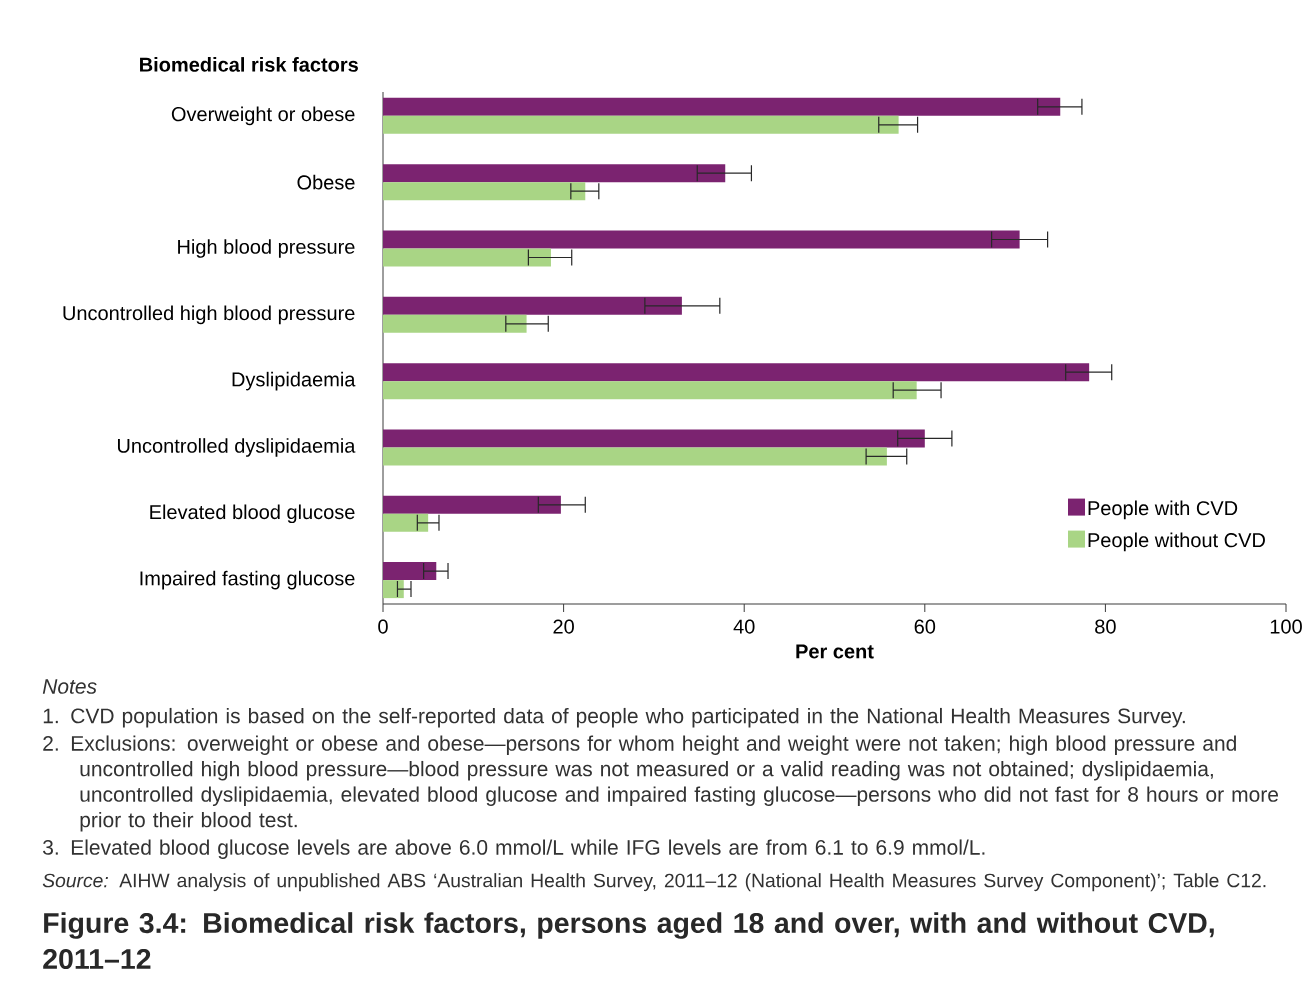 The image size is (1312, 995). Describe the element at coordinates (252, 514) in the screenshot. I see `y-tick-label: Elevated blood glucose` at that location.